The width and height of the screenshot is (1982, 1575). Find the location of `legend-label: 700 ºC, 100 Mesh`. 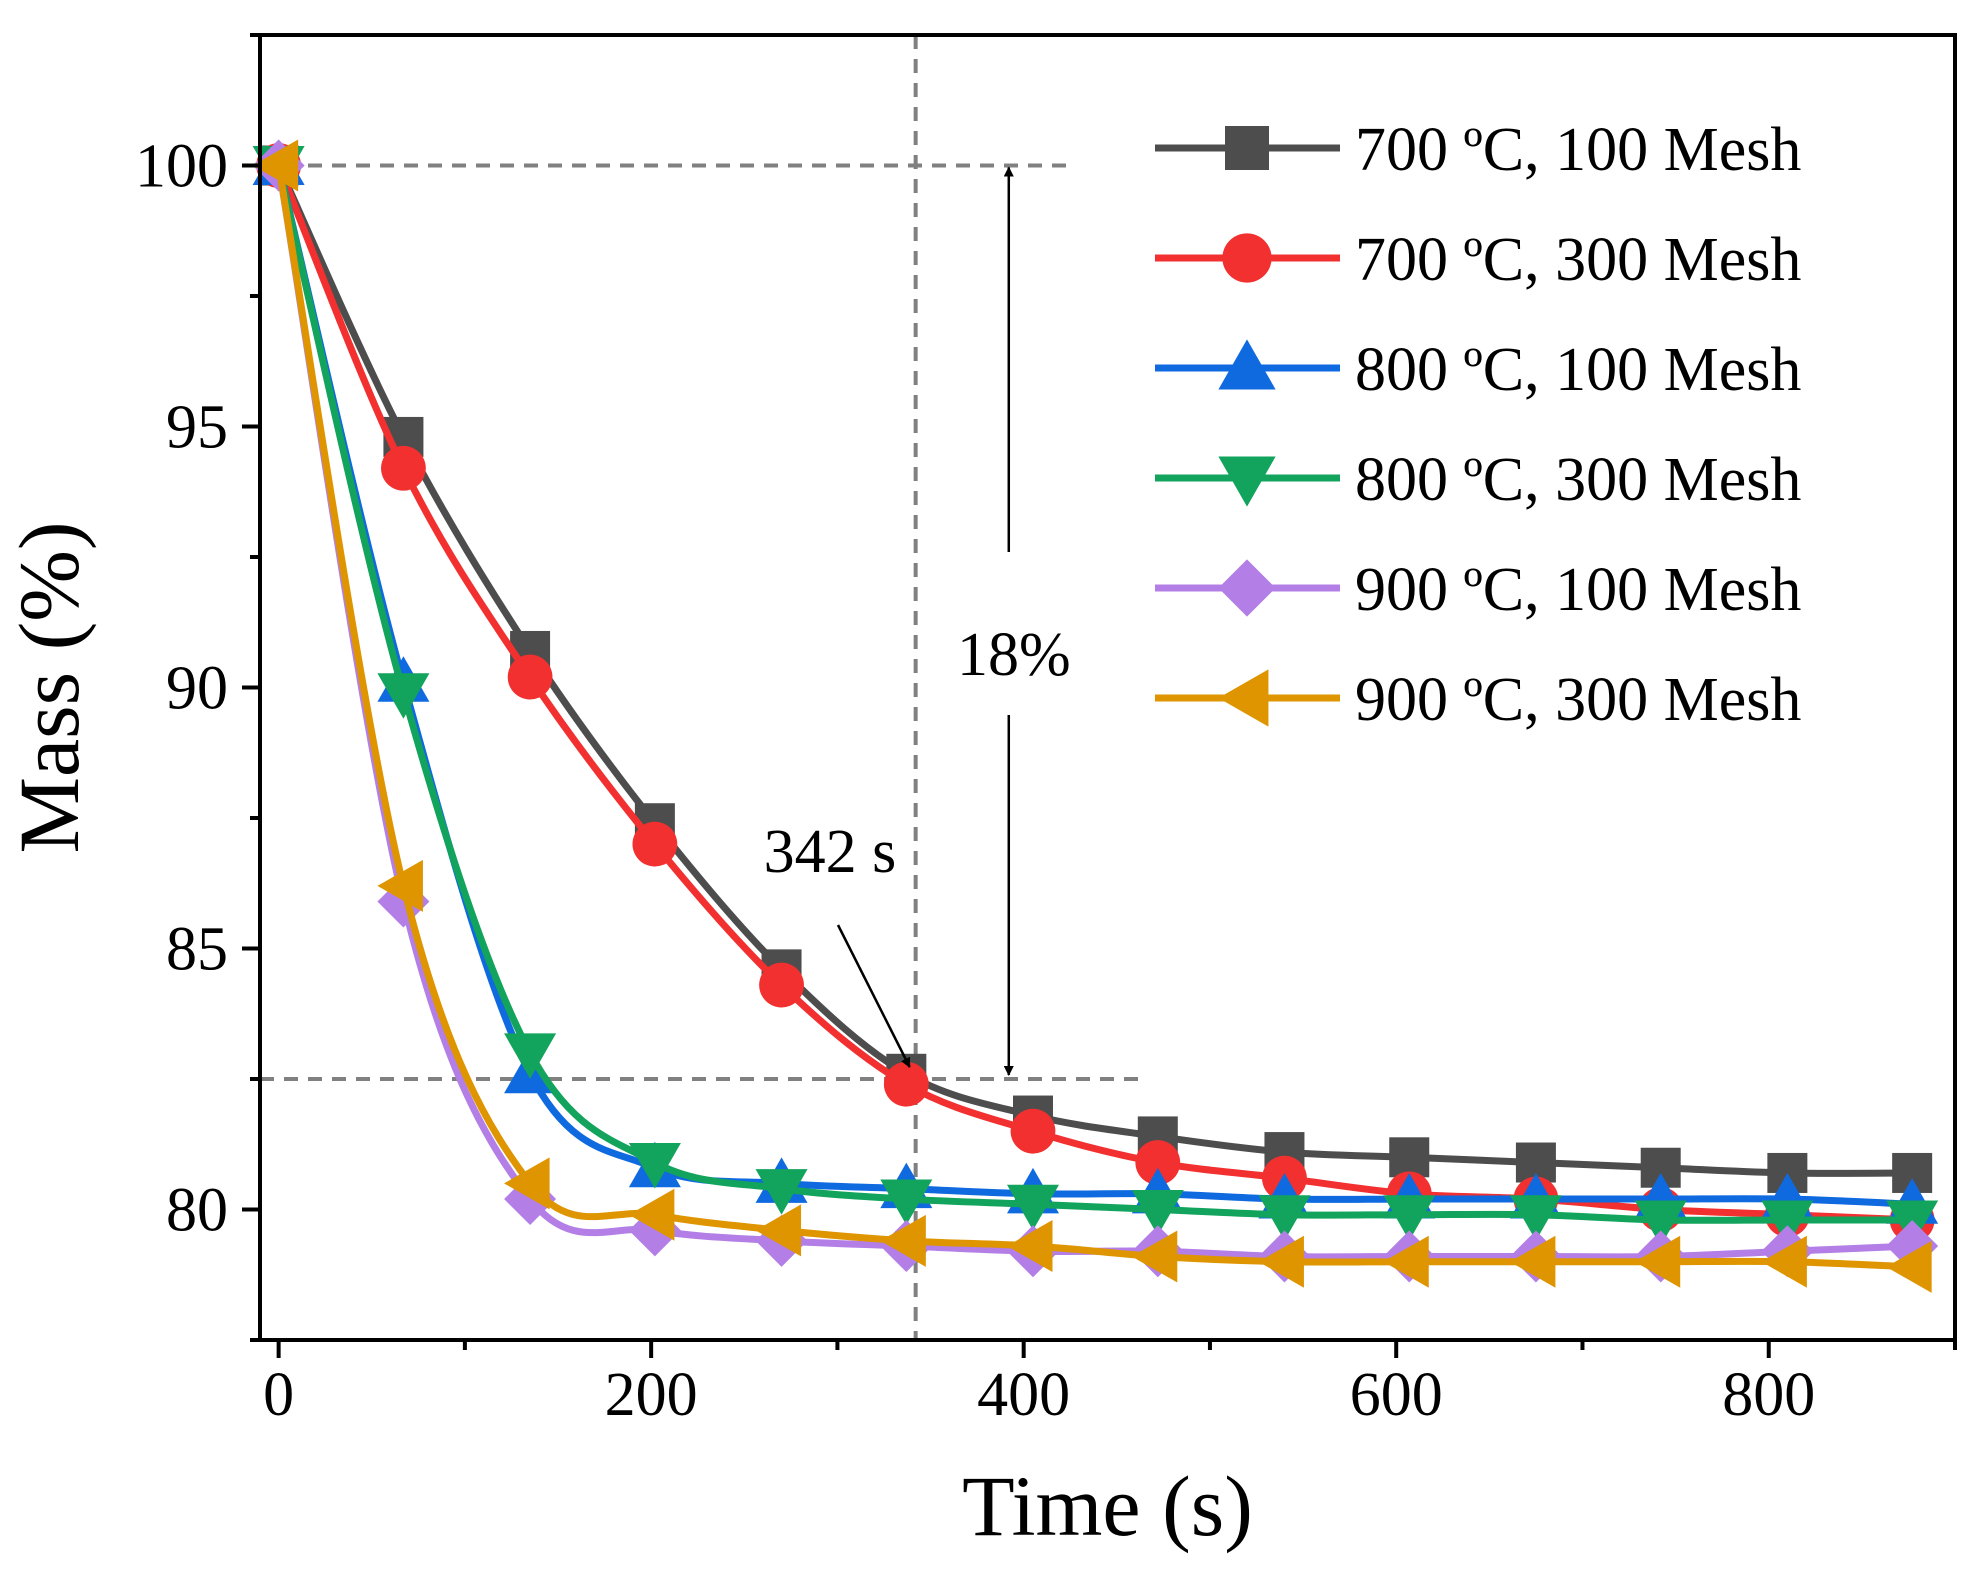

legend-label: 700 ºC, 100 Mesh is located at coordinates (1578, 150).